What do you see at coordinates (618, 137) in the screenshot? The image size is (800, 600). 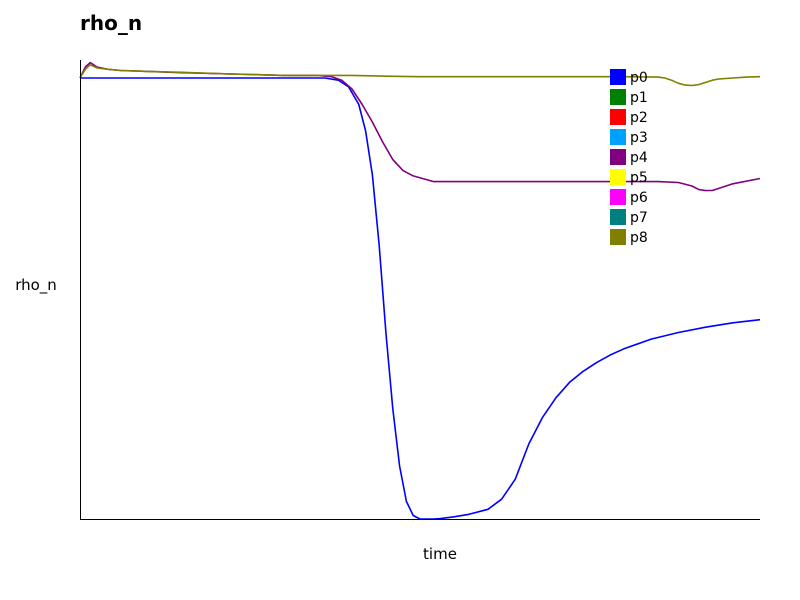 I see `legend-swatch-p3` at bounding box center [618, 137].